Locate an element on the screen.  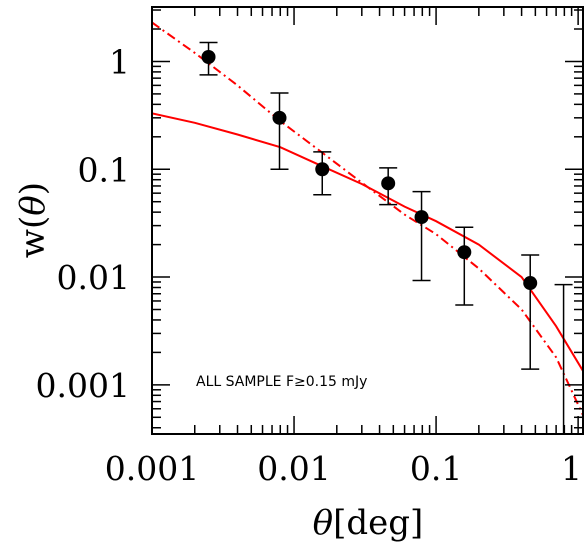
x-tick-label: 0.1 is located at coordinates (436, 468).